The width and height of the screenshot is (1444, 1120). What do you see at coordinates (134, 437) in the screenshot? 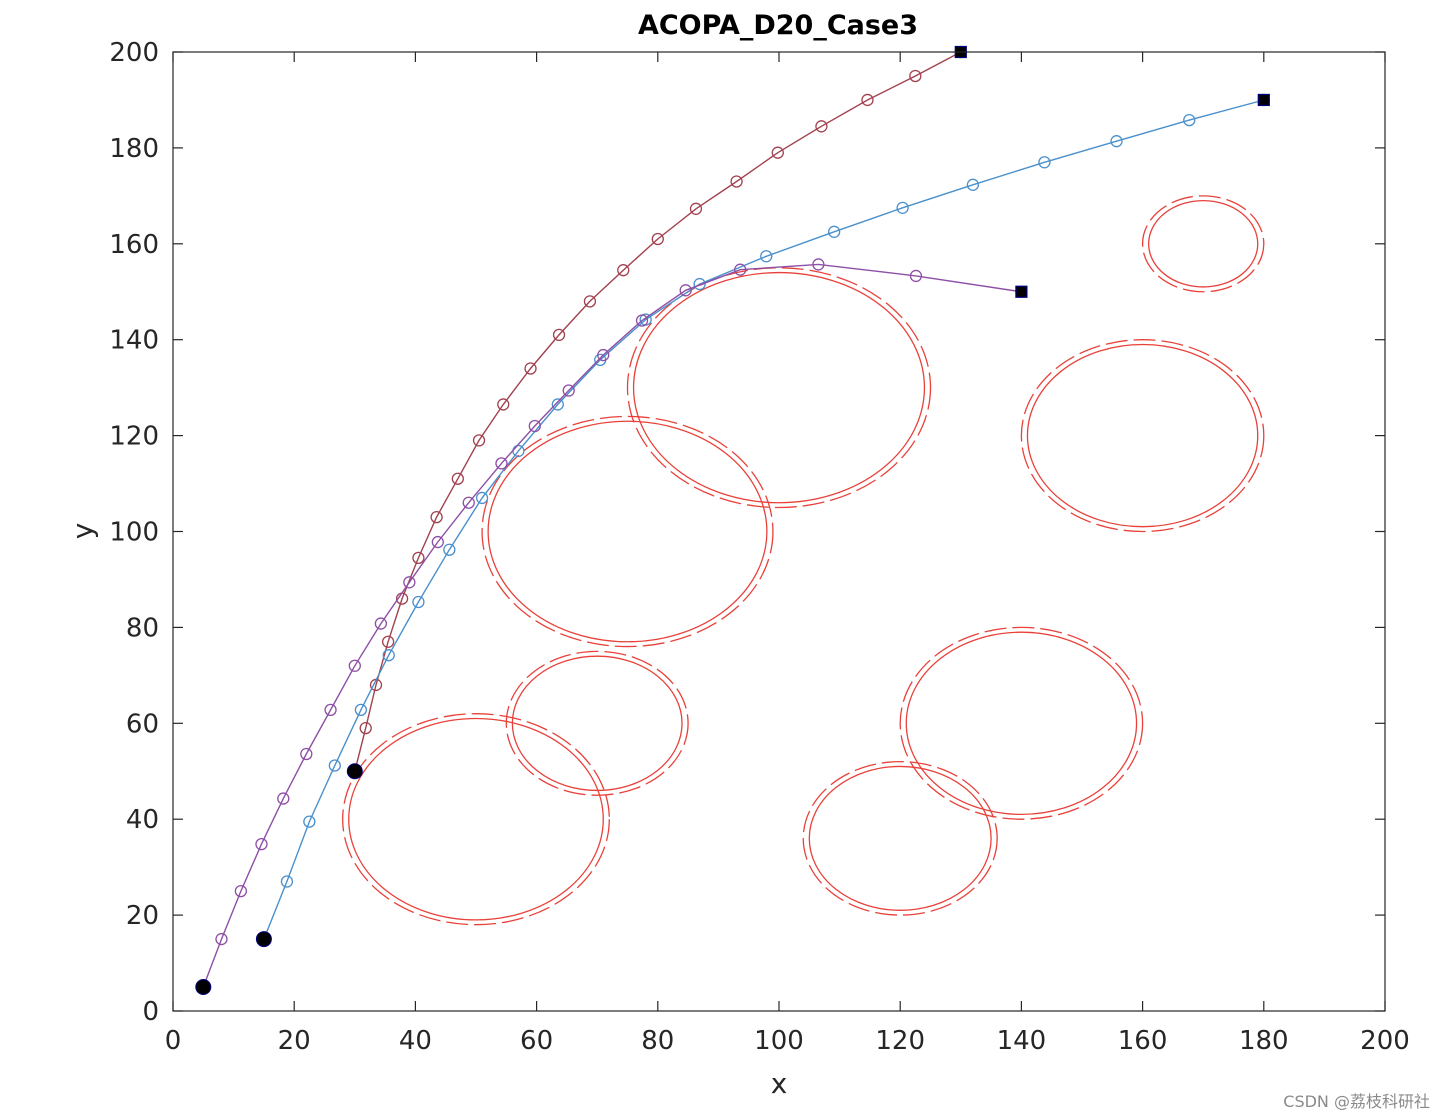
I see `y-tick-label: 120` at bounding box center [134, 437].